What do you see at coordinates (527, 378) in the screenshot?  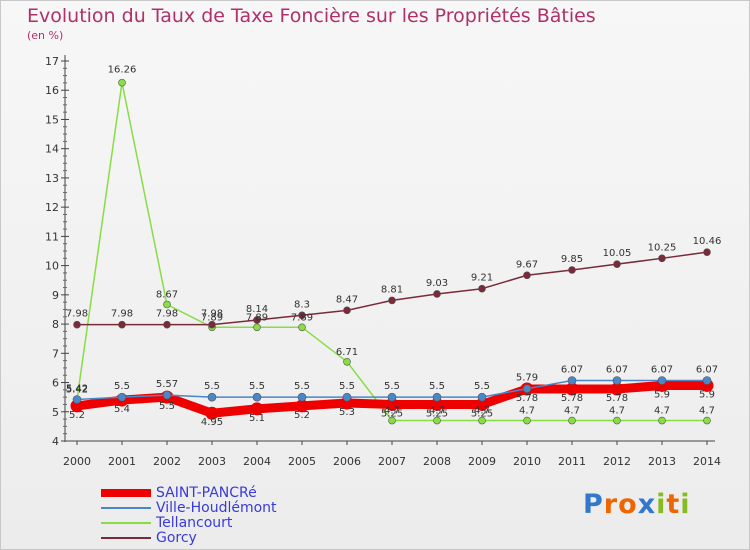 I see `series-1-data-label: 5.79` at bounding box center [527, 378].